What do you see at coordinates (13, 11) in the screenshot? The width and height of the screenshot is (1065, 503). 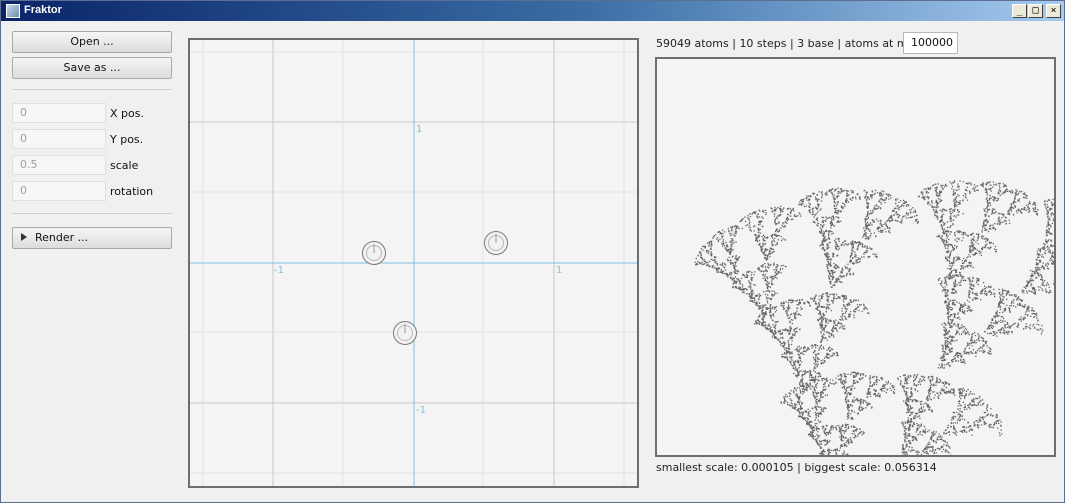 I see `app-icon` at bounding box center [13, 11].